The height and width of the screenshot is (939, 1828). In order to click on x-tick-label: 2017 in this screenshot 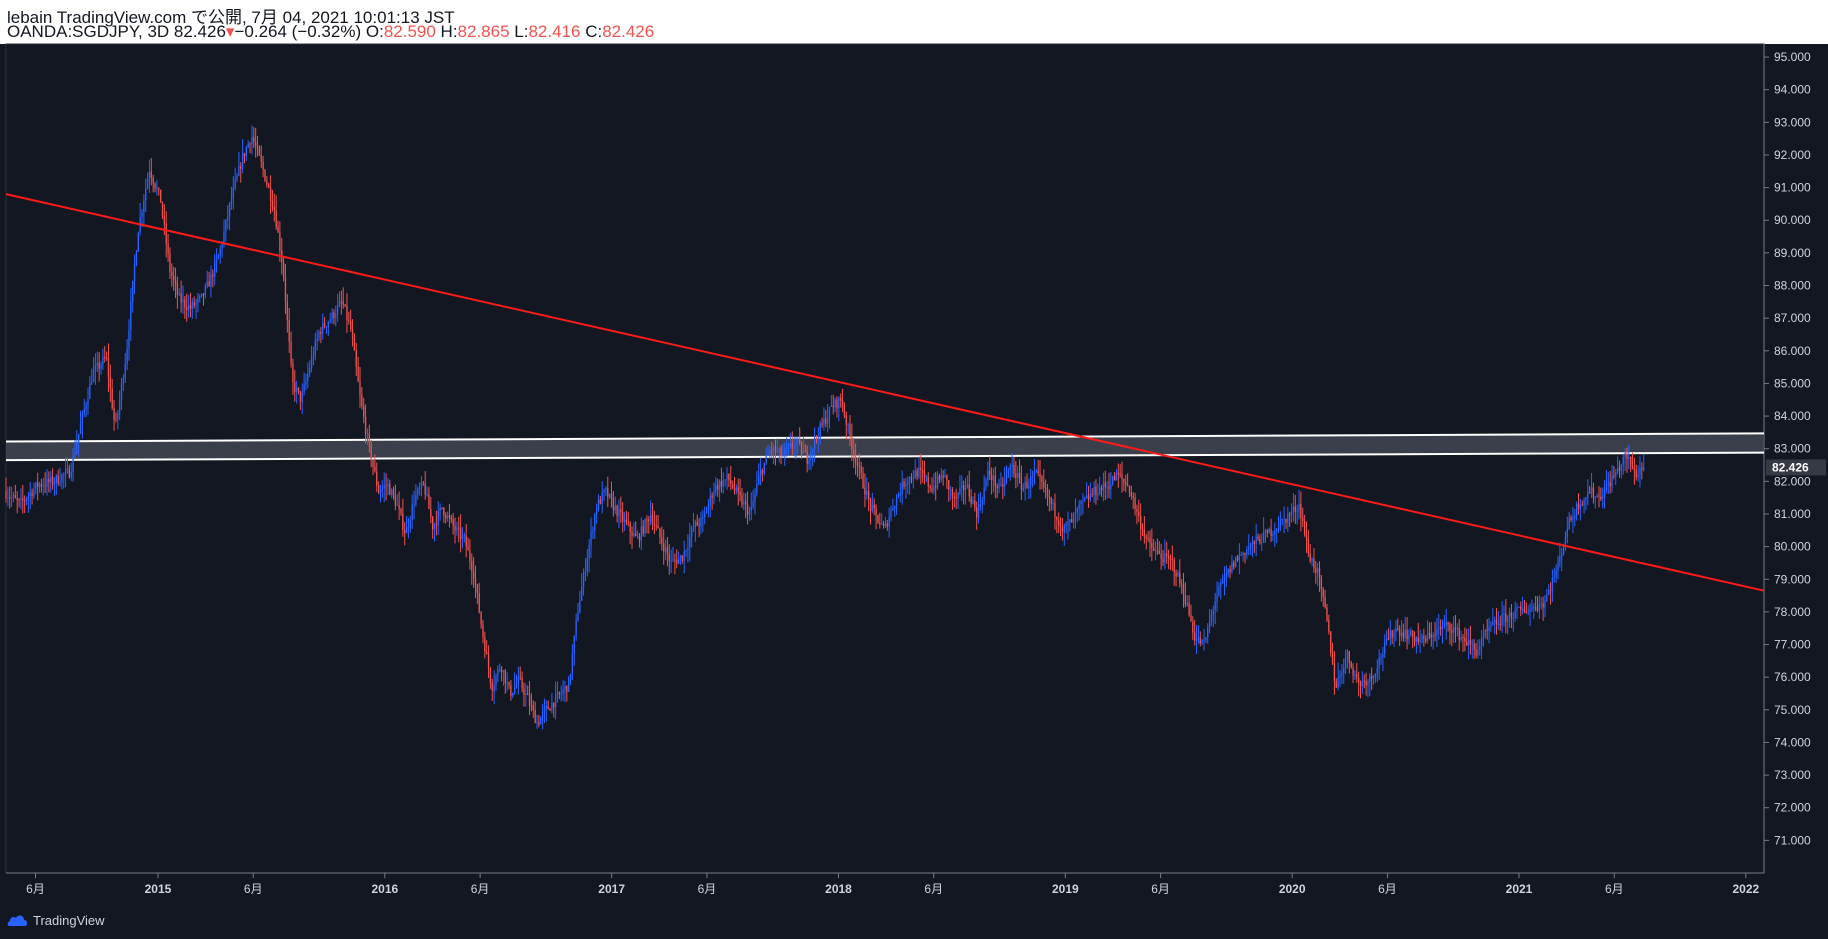, I will do `click(611, 889)`.